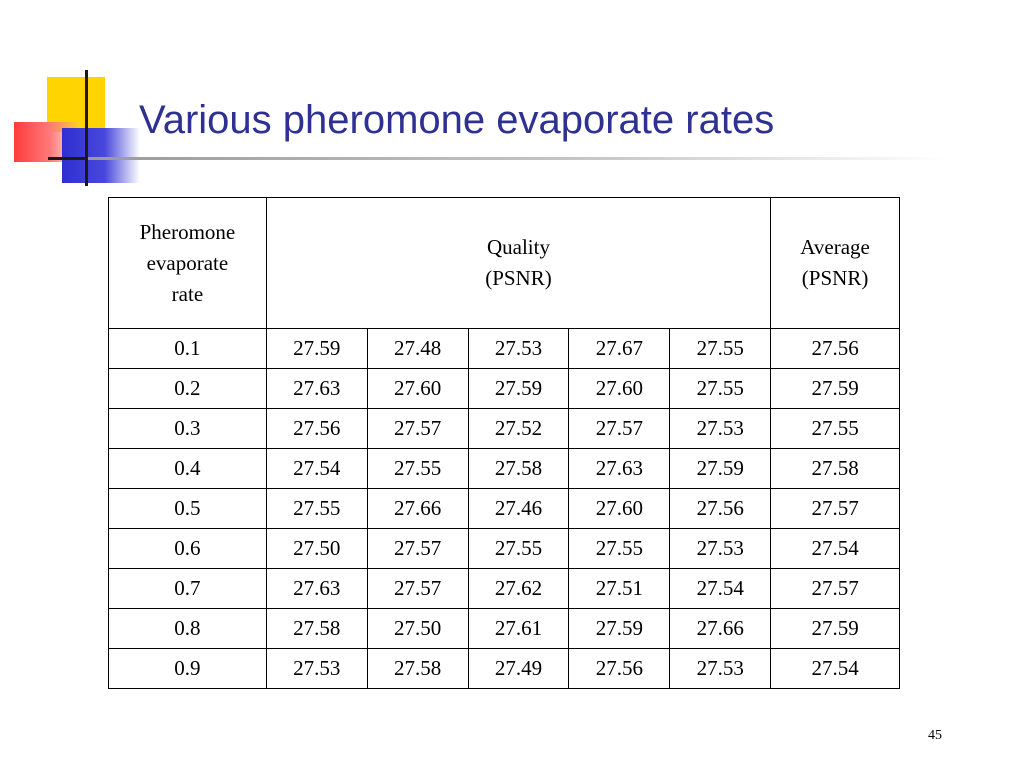 This screenshot has height=768, width=1024. I want to click on quality-value-cell: 27.48, so click(417, 348).